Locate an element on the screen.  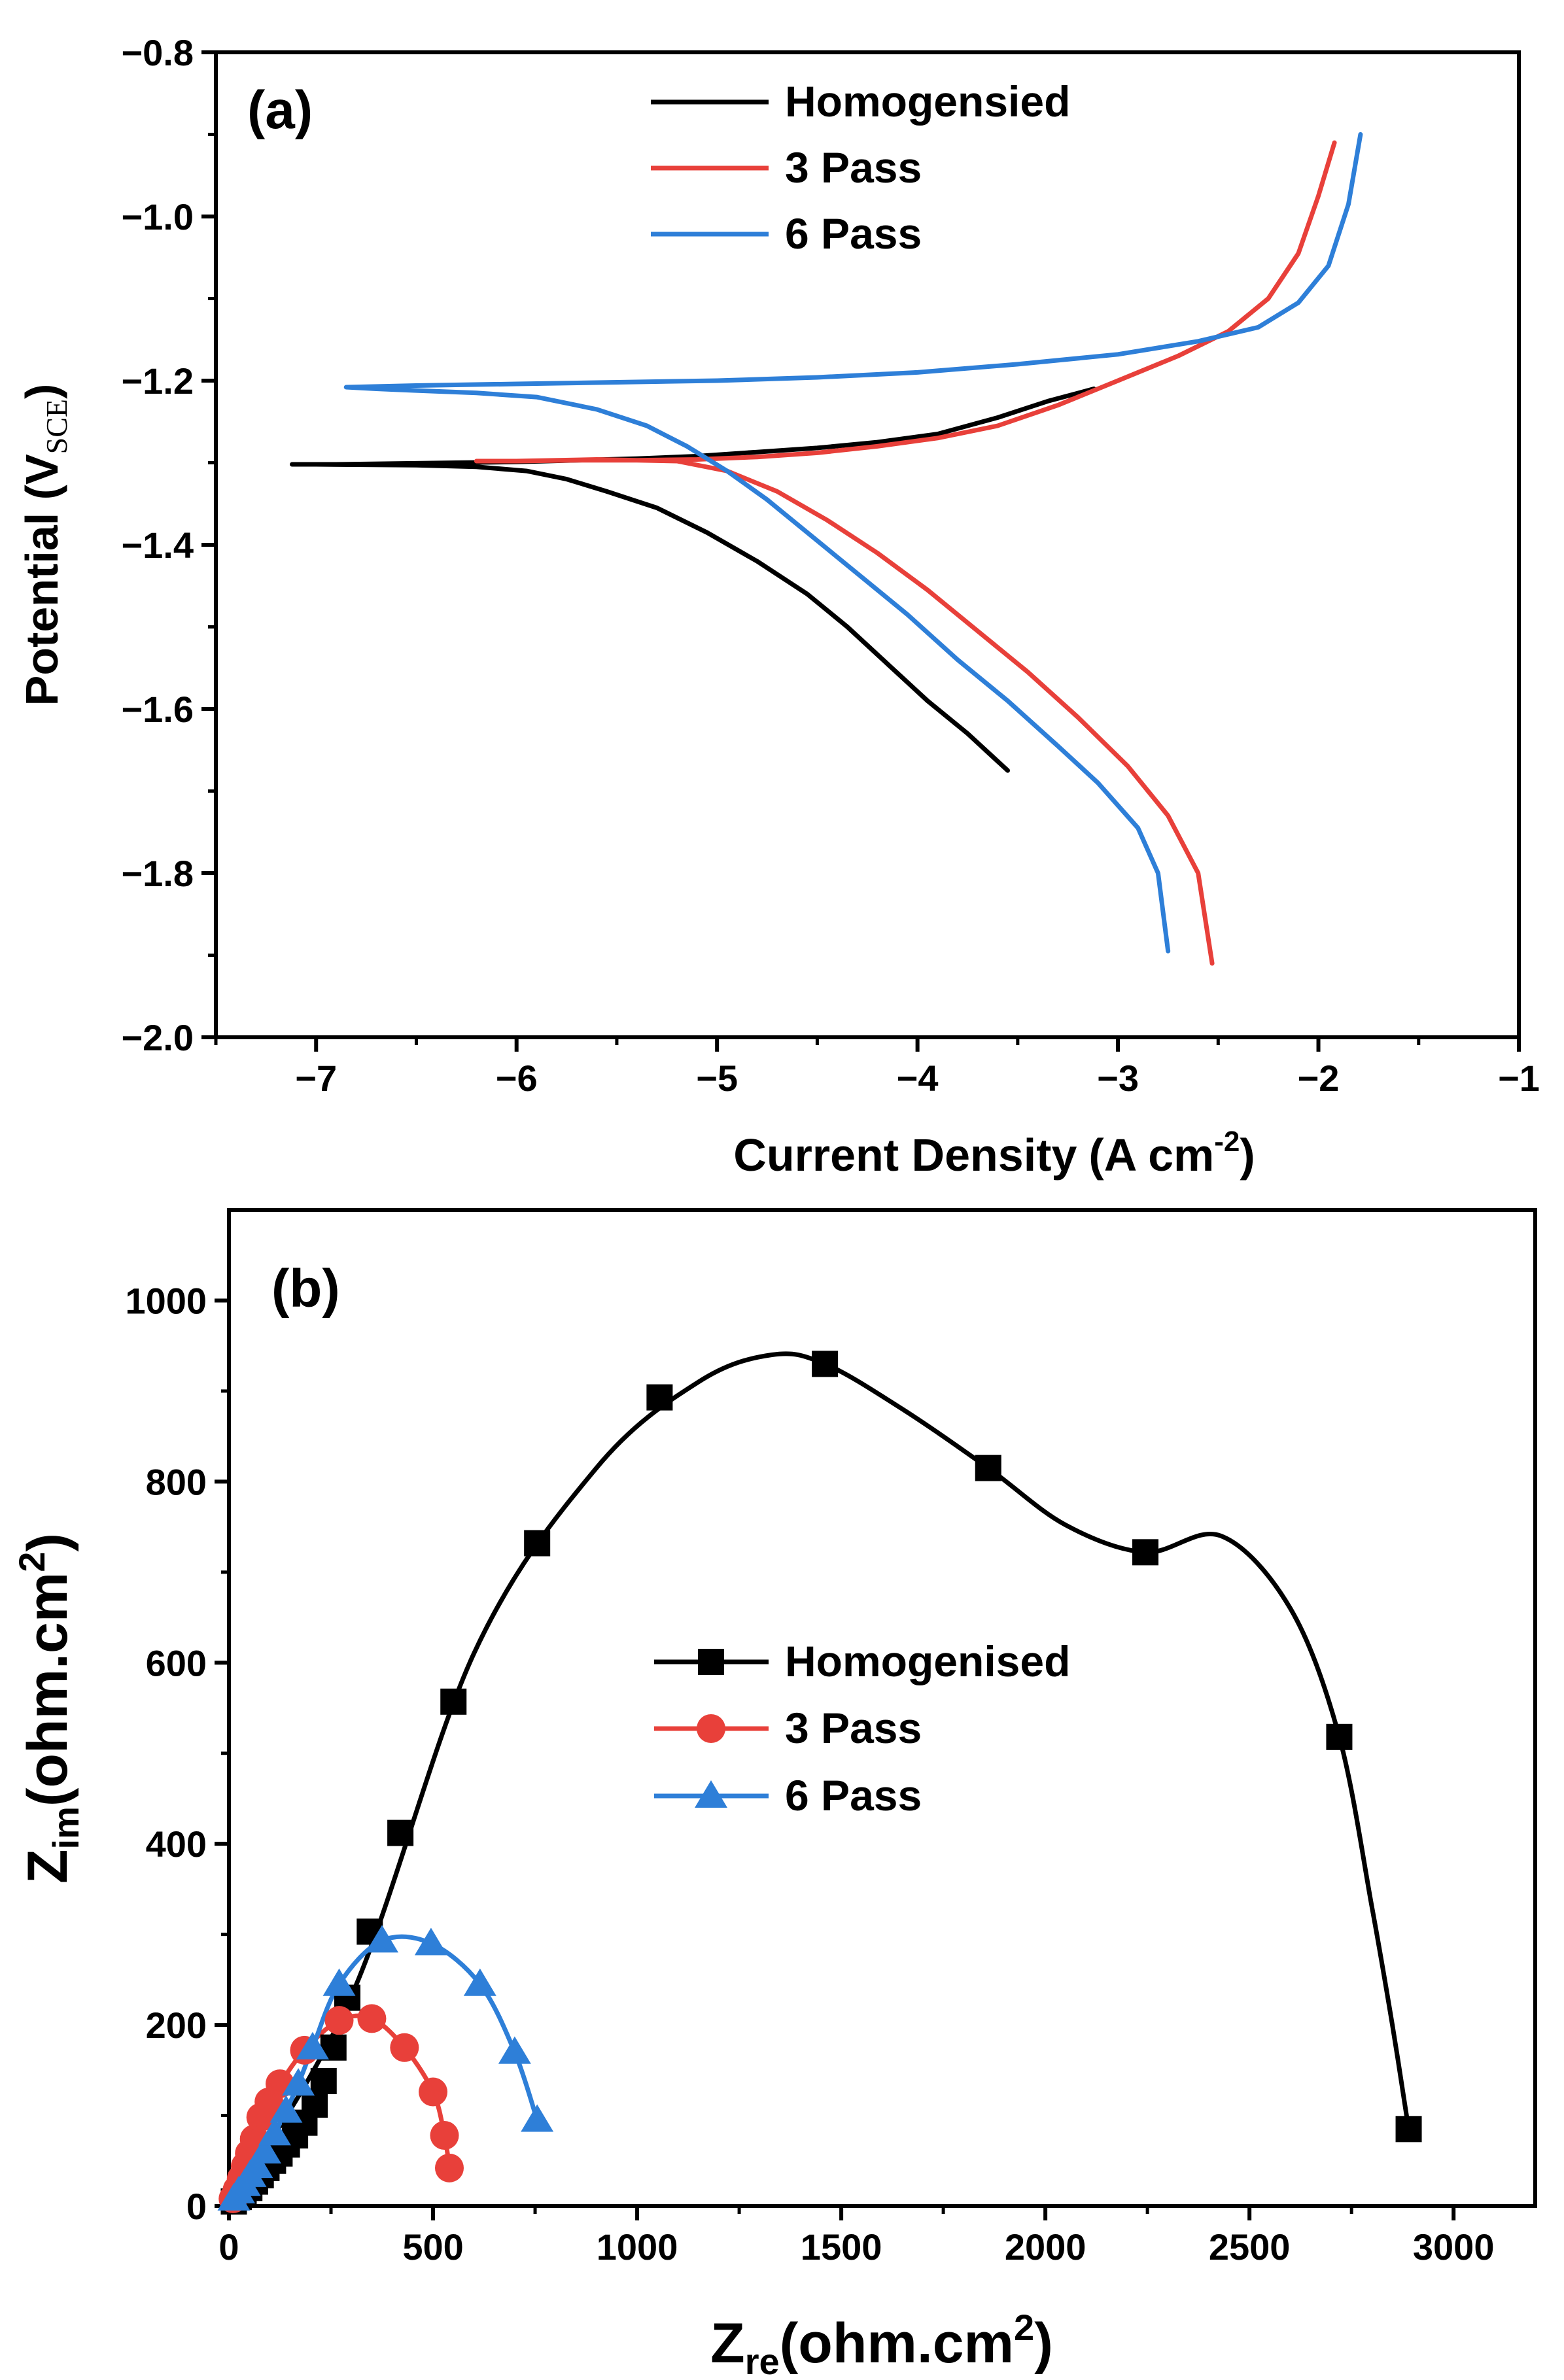
panel-a-x-axis-title-main: Current Density is located at coordinates (905, 1155).